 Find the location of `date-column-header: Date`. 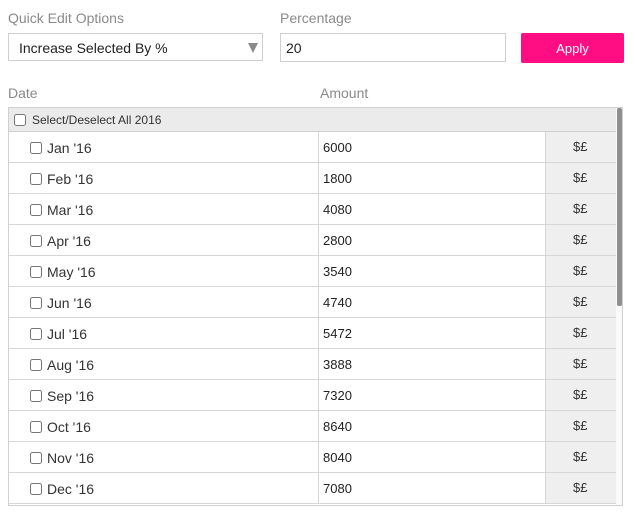

date-column-header: Date is located at coordinates (23, 93).